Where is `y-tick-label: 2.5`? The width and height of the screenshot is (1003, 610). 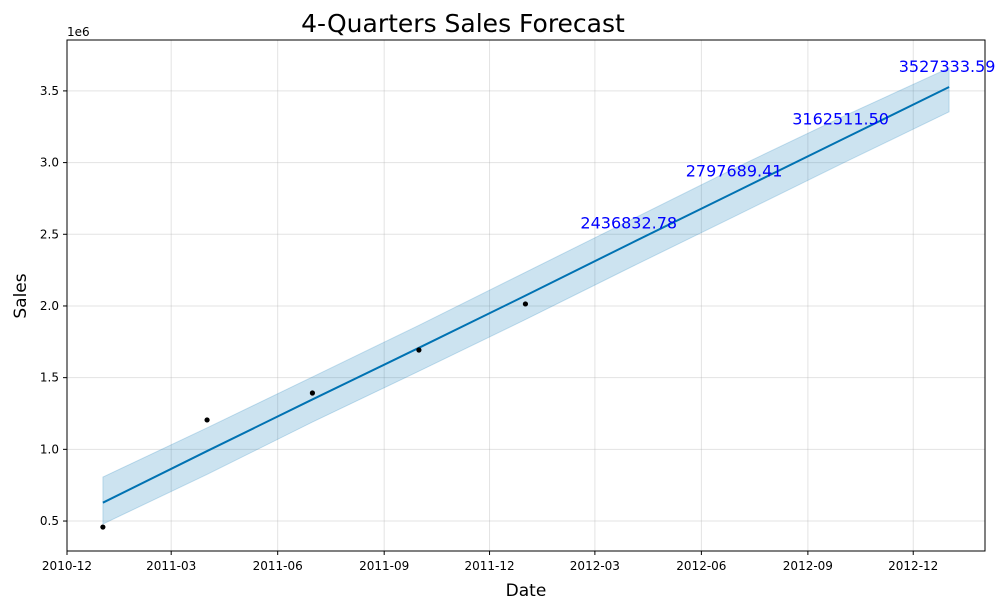 y-tick-label: 2.5 is located at coordinates (49, 234).